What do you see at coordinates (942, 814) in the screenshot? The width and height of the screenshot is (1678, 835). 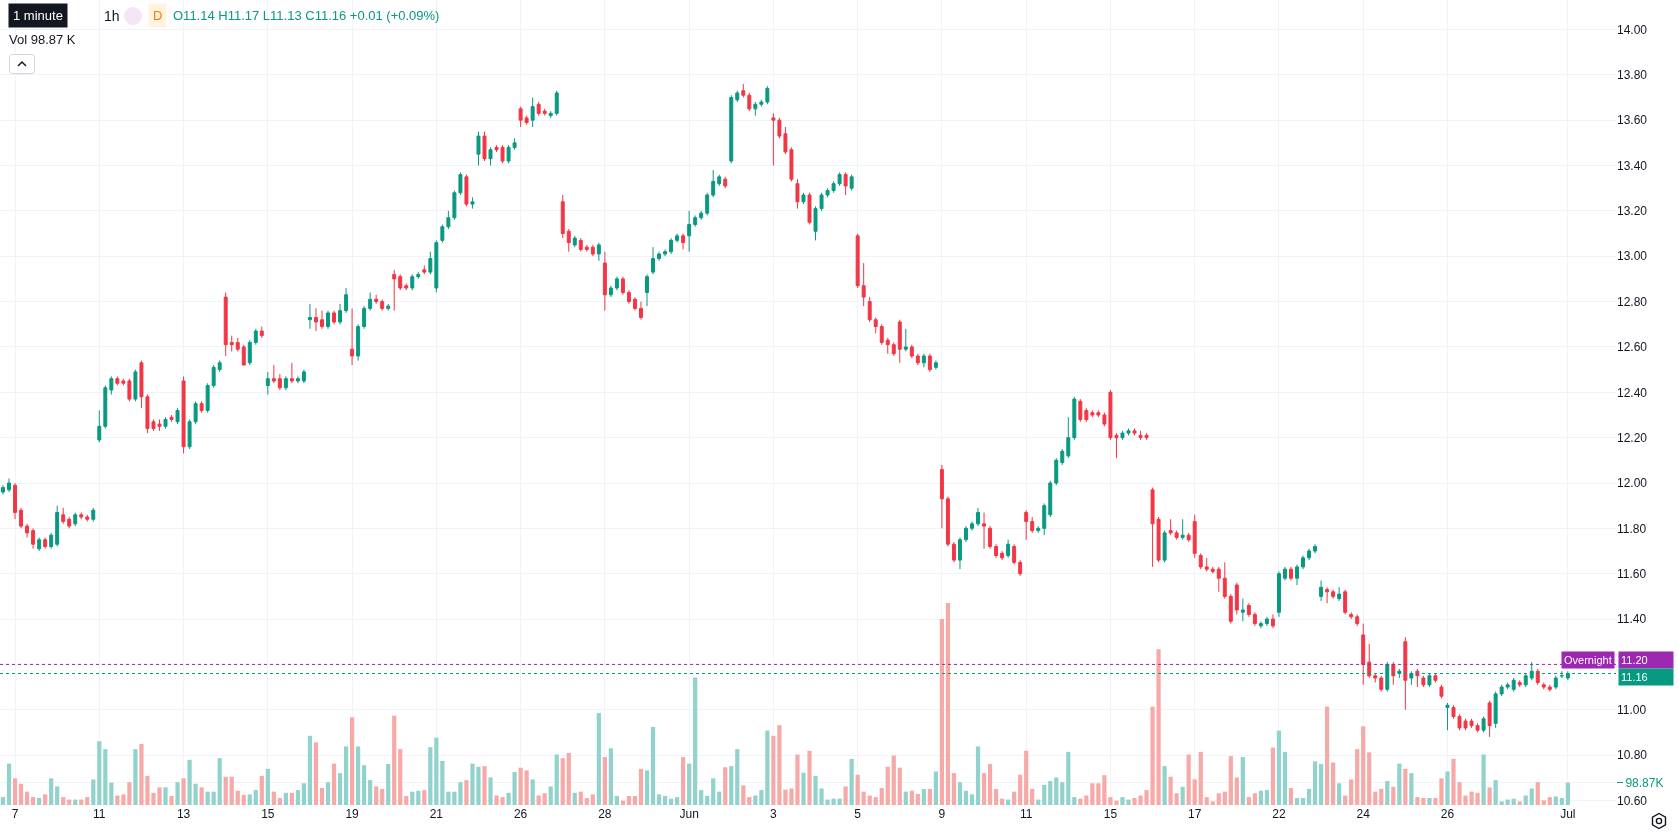 I see `x-tick-label: 9` at bounding box center [942, 814].